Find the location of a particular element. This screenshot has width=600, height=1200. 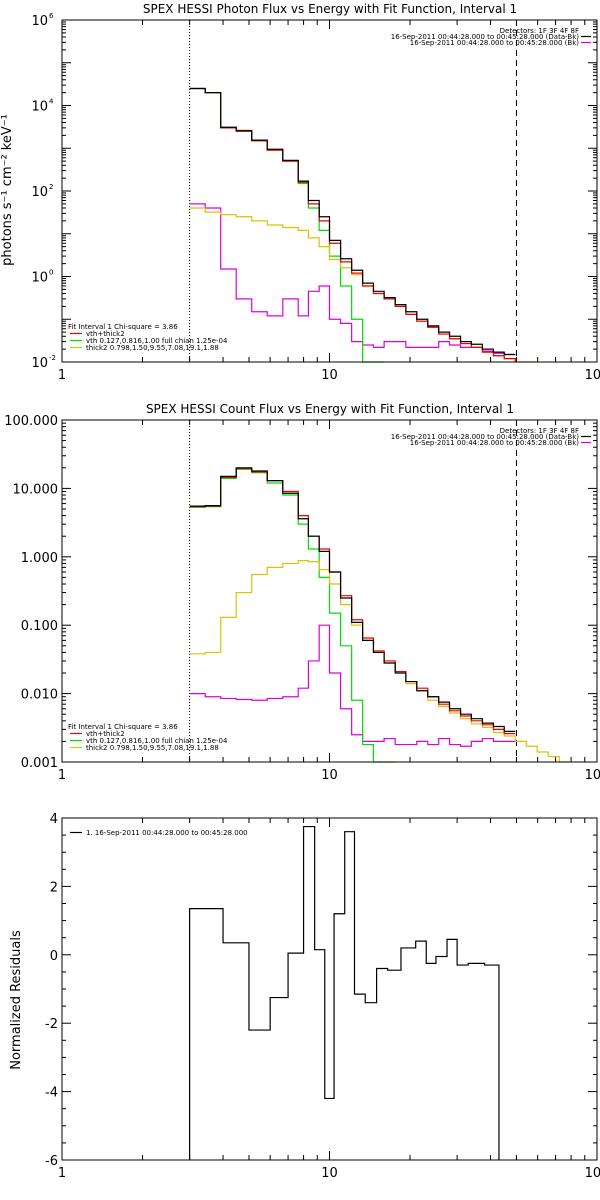

photon-flux-y-tick-exponent: 4 is located at coordinates (51, 102).